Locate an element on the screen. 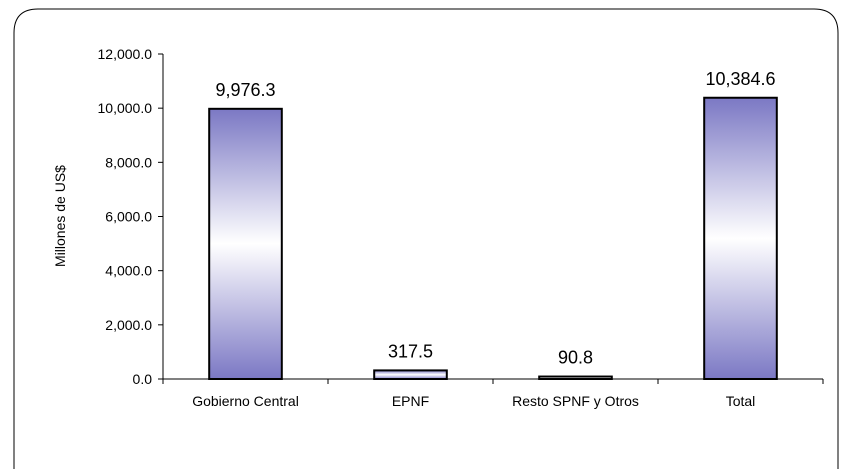  y-tick-label: 12,000.0 is located at coordinates (125, 54).